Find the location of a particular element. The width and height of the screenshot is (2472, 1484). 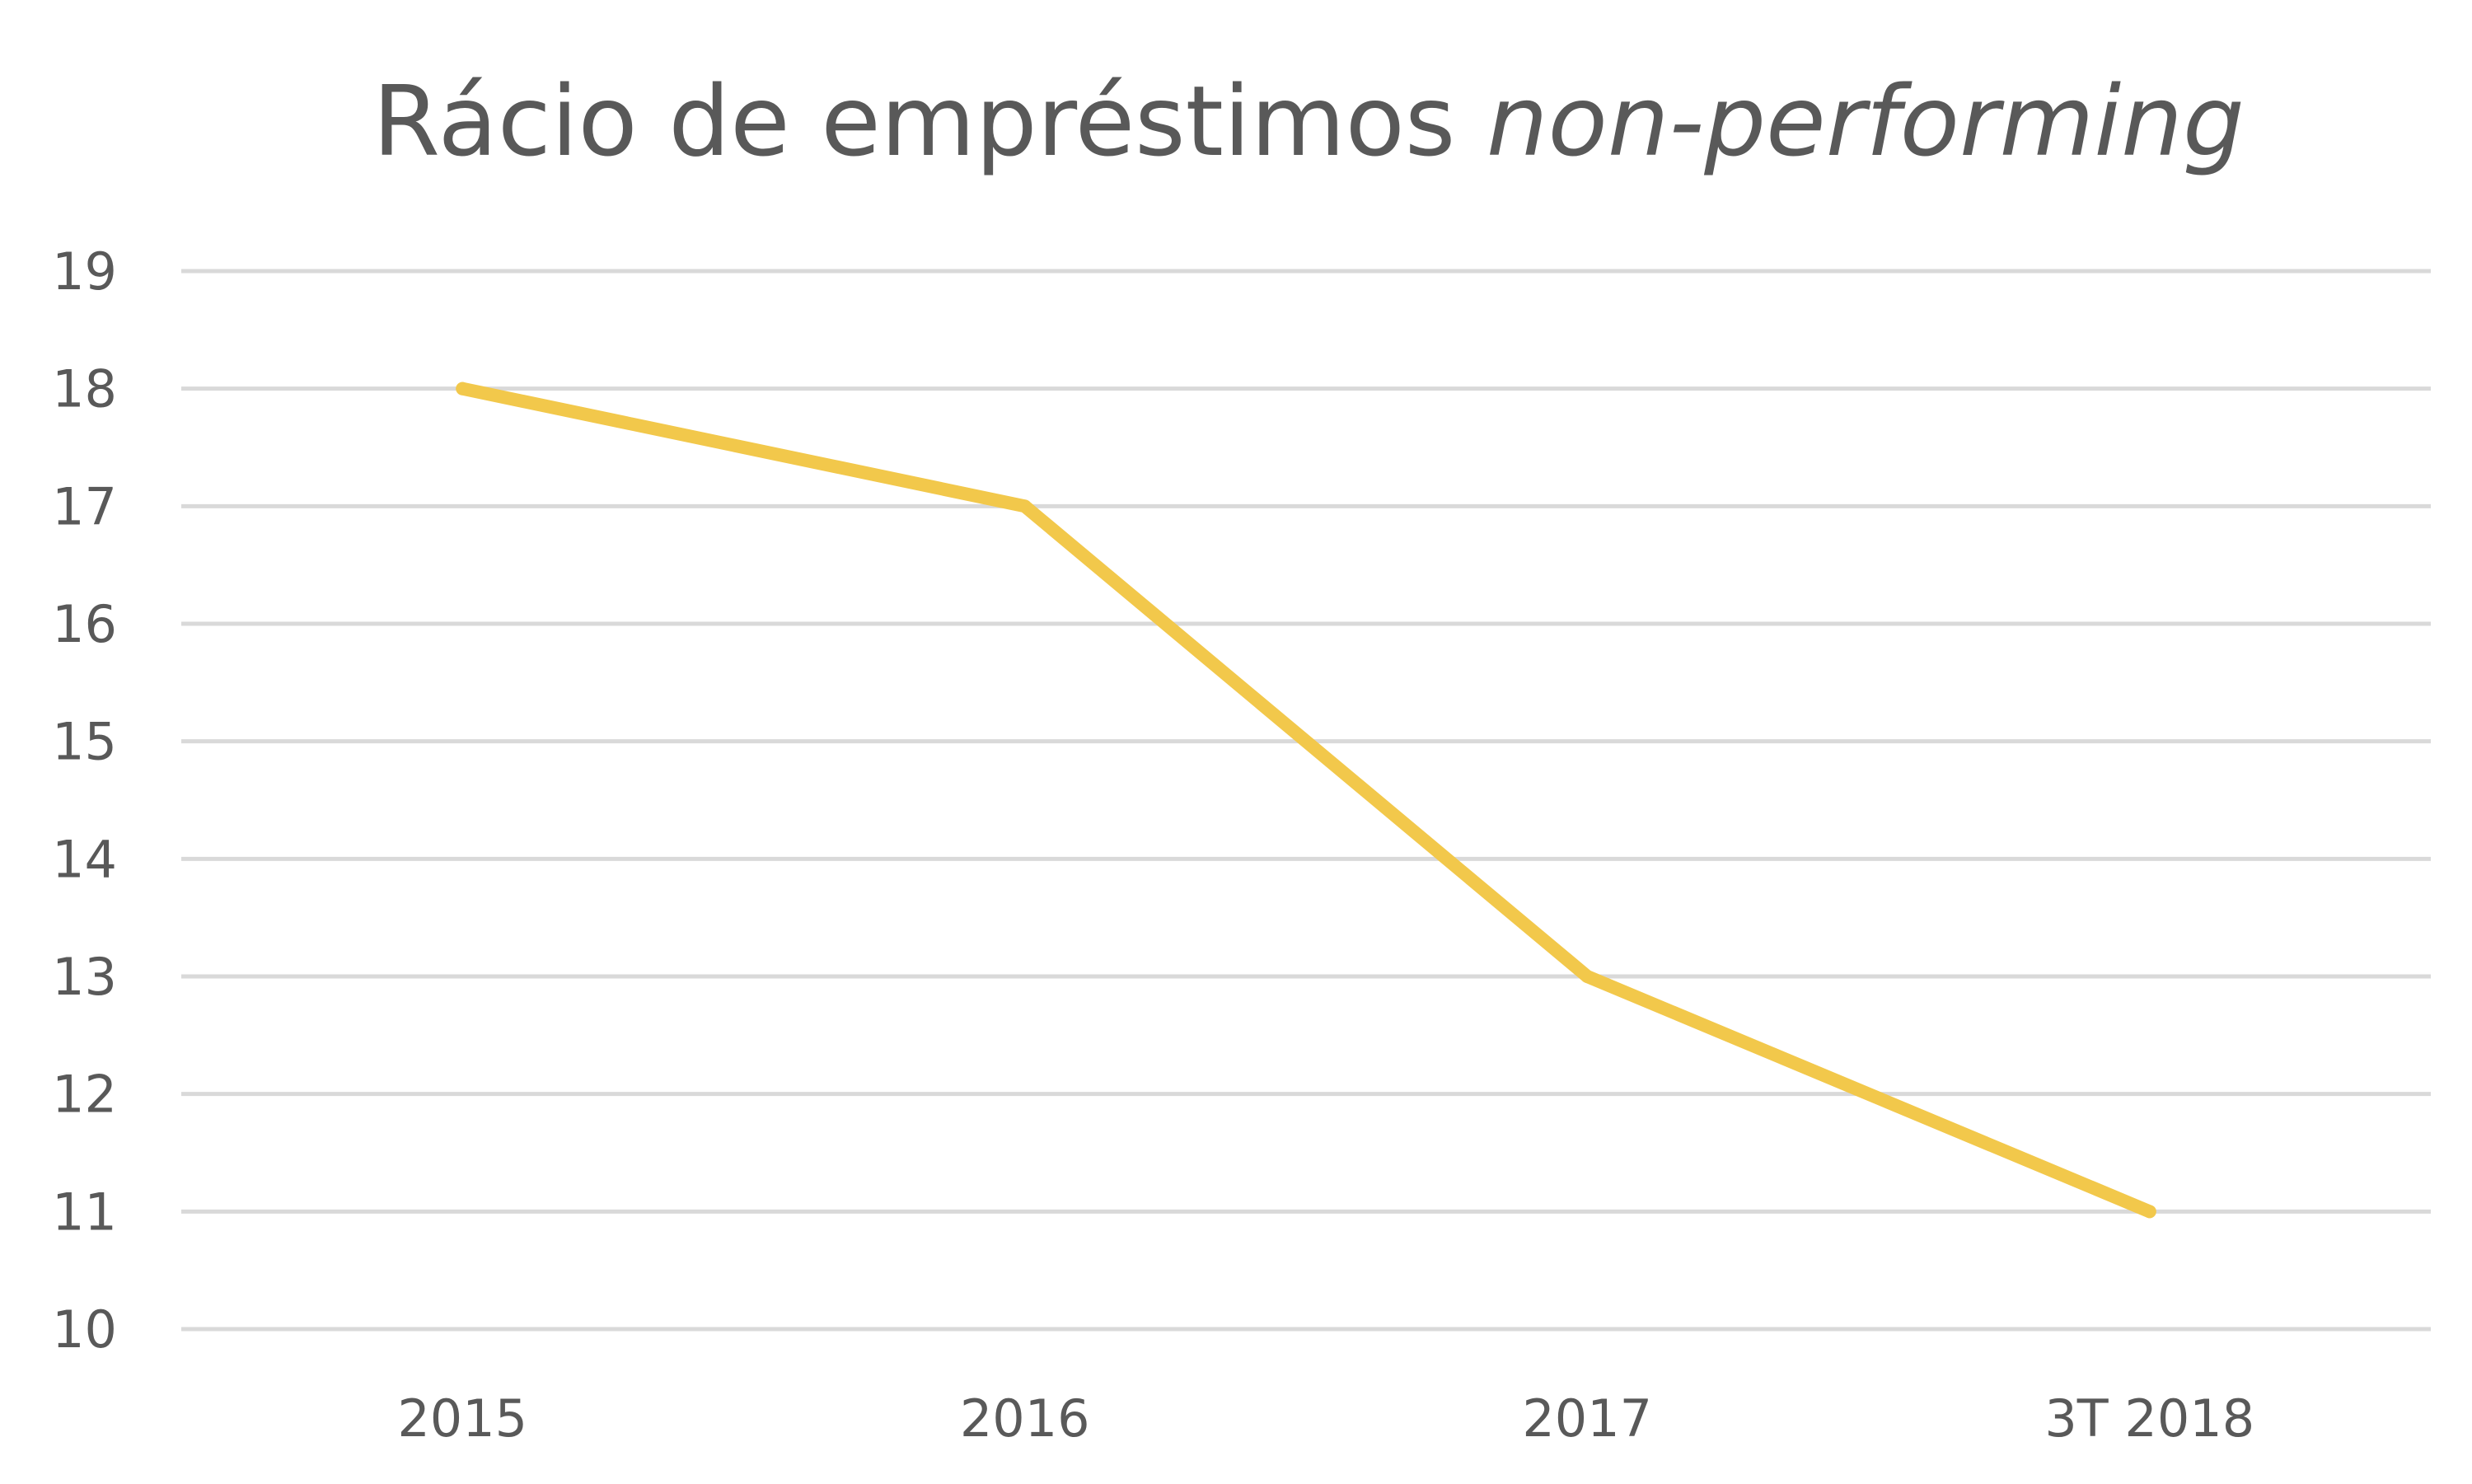

data-point-3T-2018 is located at coordinates (2149, 1212).